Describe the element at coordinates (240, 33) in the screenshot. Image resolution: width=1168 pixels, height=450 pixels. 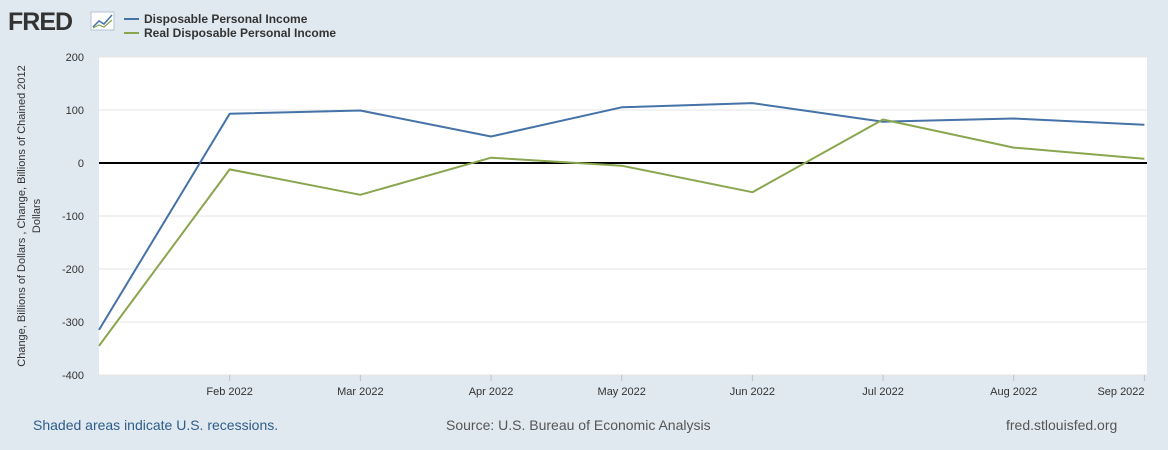
I see `legend-label-real-dpi: Real Disposable Personal Income` at that location.